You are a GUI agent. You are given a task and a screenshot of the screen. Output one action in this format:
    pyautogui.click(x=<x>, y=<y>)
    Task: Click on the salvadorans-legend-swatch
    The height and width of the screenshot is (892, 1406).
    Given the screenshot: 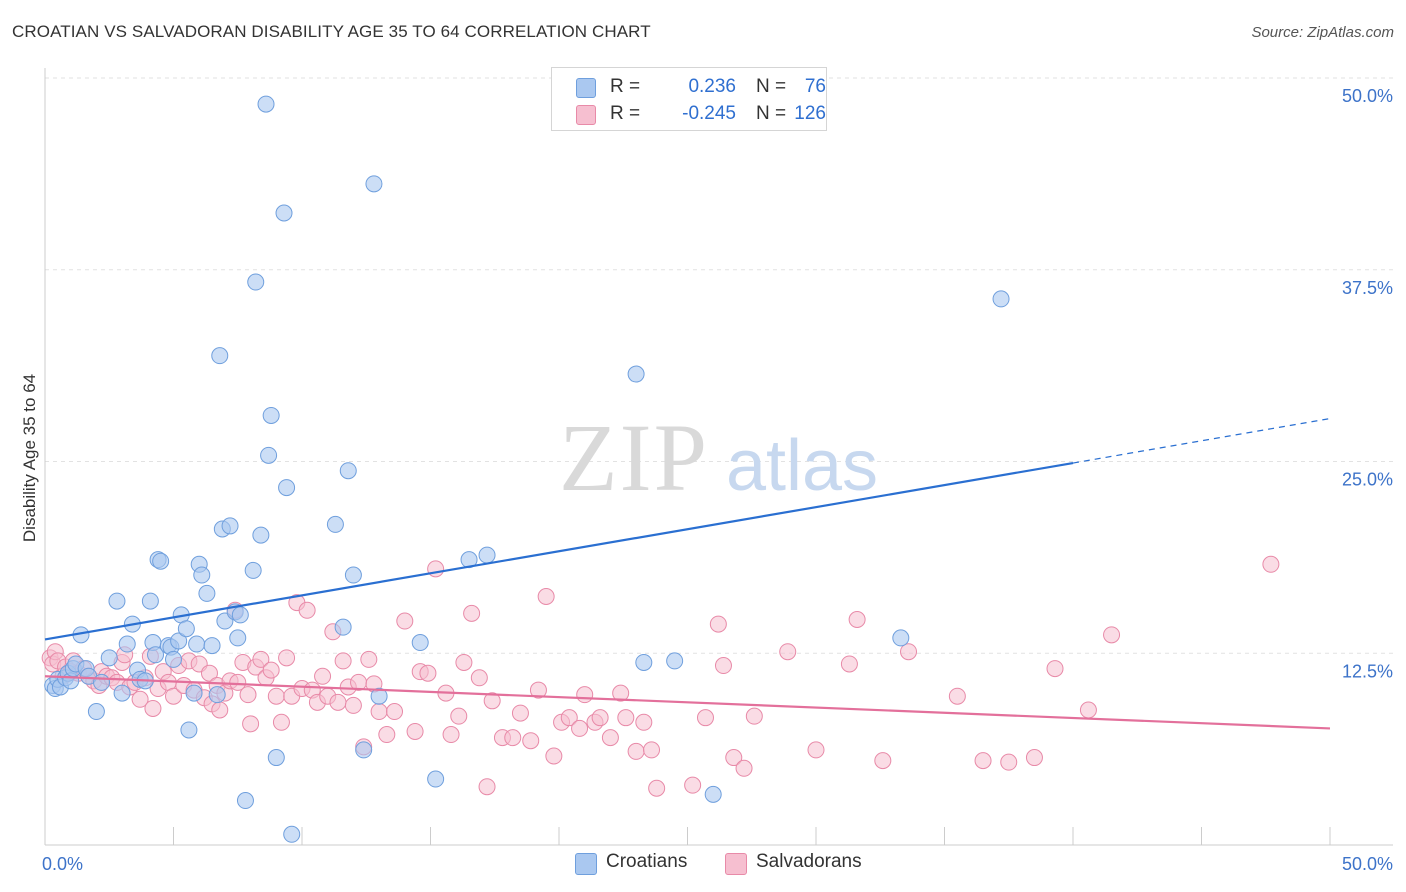 What is the action you would take?
    pyautogui.click(x=736, y=864)
    